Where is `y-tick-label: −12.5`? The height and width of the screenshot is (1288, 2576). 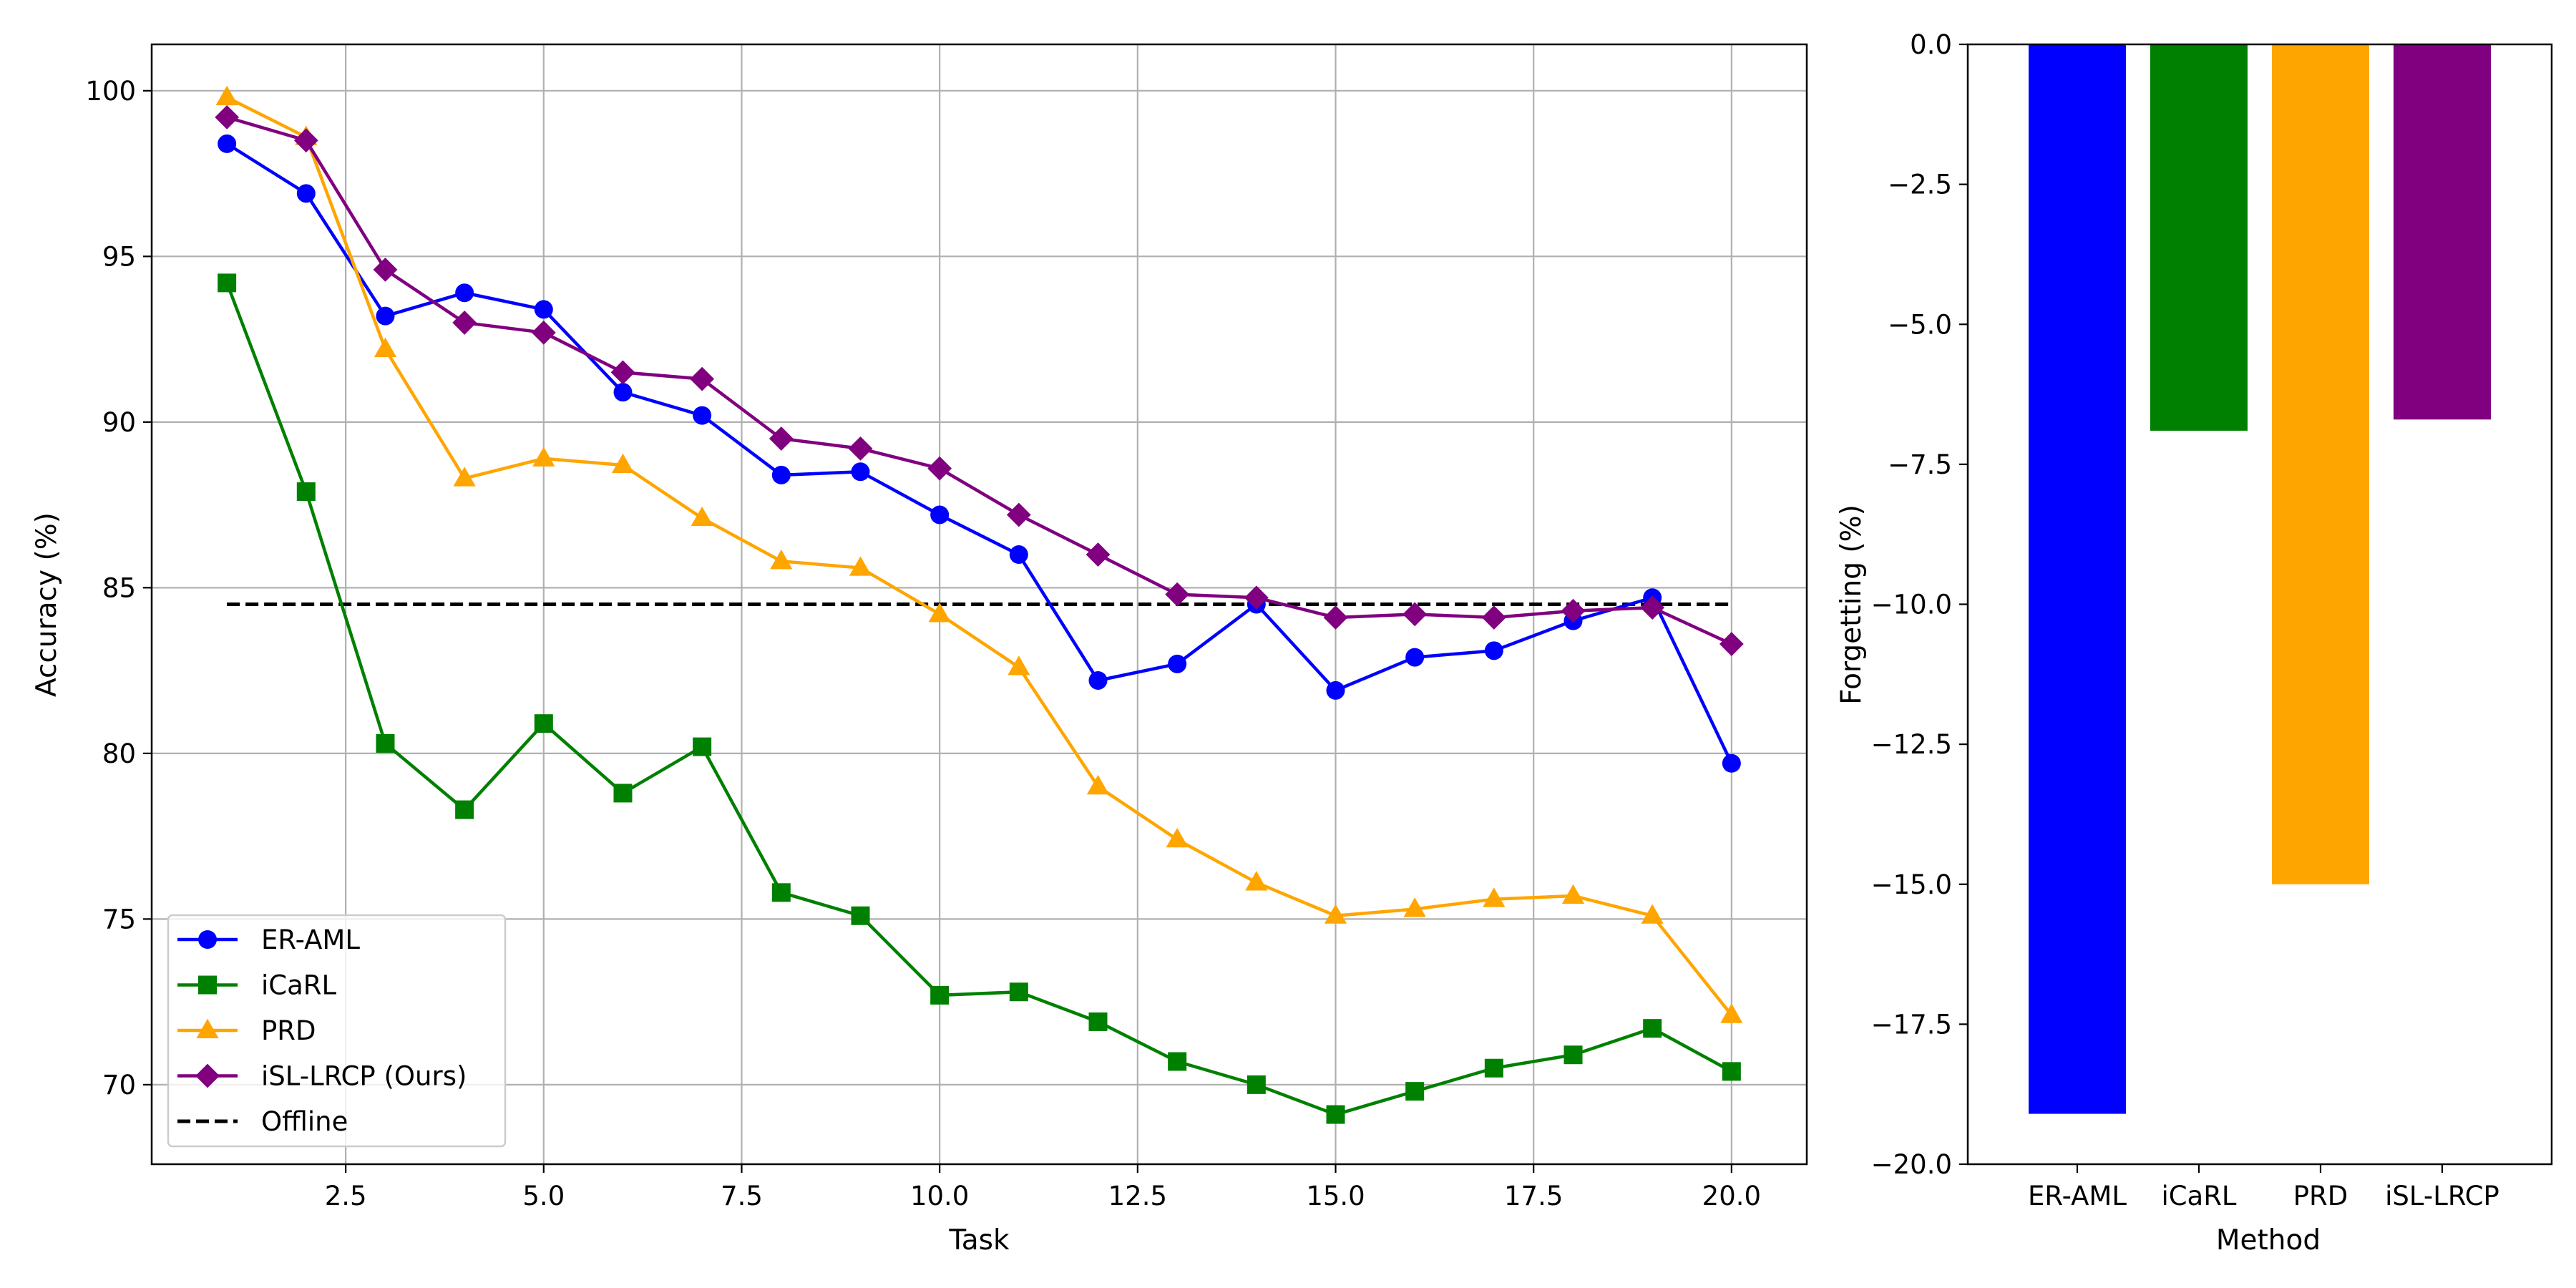
y-tick-label: −12.5 is located at coordinates (1911, 744).